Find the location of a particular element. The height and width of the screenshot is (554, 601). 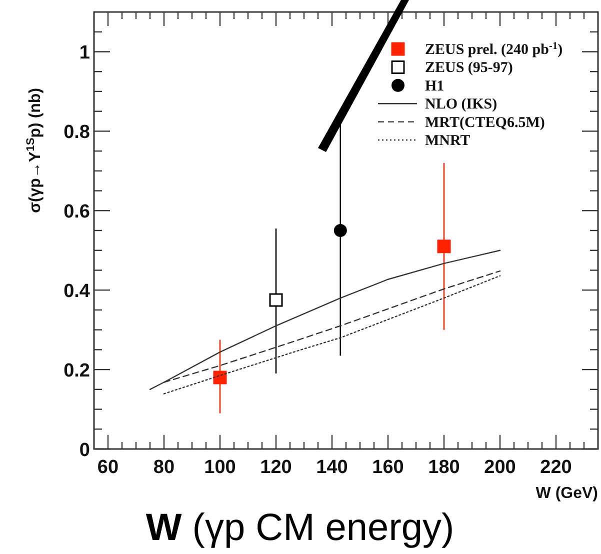

y-tick-label: 0.4 is located at coordinates (77, 291).